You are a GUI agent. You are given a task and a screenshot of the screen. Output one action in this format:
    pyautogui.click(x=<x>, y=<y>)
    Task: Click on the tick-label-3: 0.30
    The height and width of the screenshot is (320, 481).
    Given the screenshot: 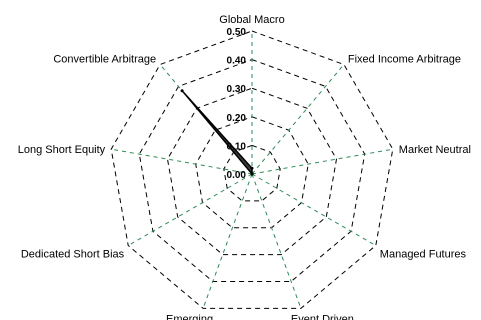 What is the action you would take?
    pyautogui.click(x=237, y=89)
    